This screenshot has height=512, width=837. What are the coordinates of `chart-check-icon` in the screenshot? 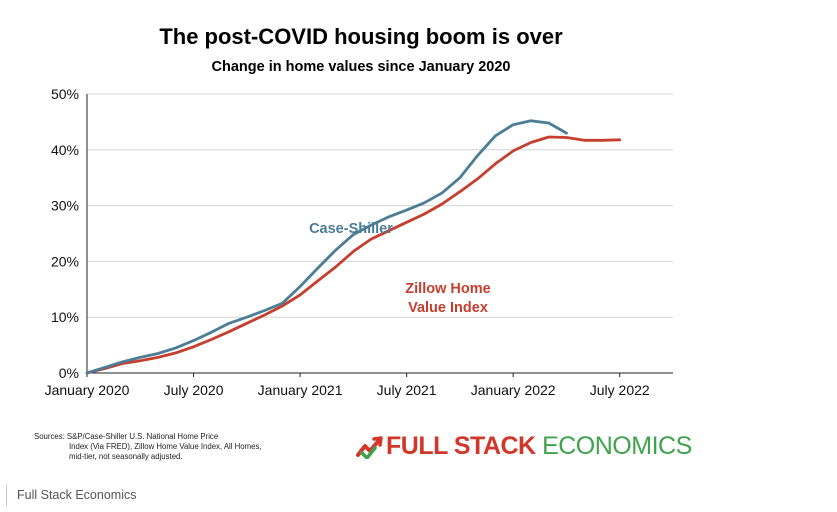 It's located at (369, 447).